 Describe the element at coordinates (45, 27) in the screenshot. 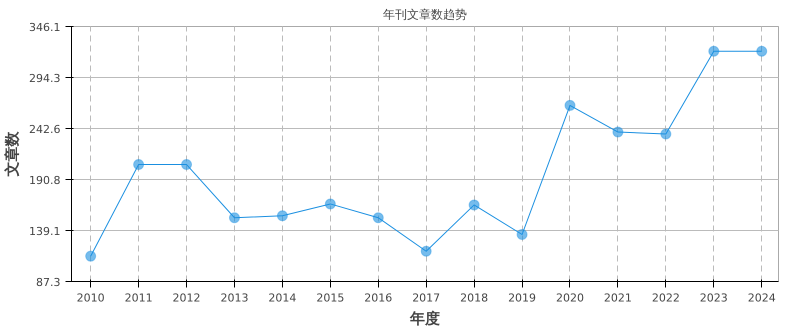

I see `y-tick-label: 346.1` at that location.